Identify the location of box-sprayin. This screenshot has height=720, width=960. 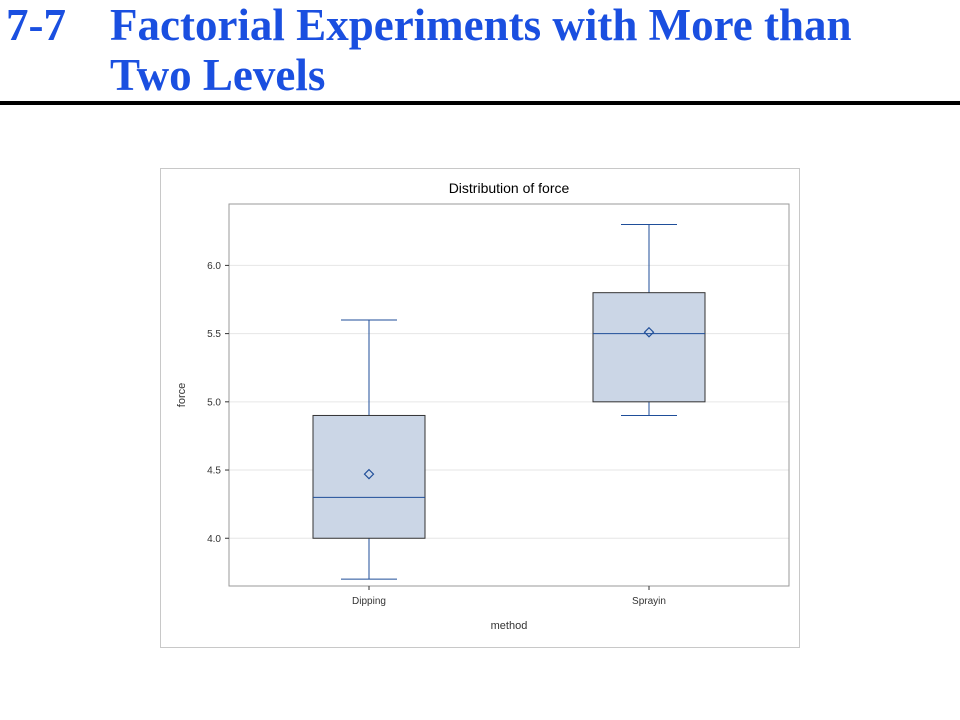
(649, 347).